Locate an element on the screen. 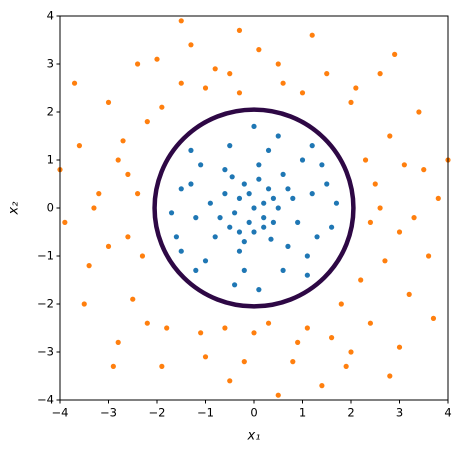 The width and height of the screenshot is (462, 454). y-tick-label: −1 is located at coordinates (45, 256).